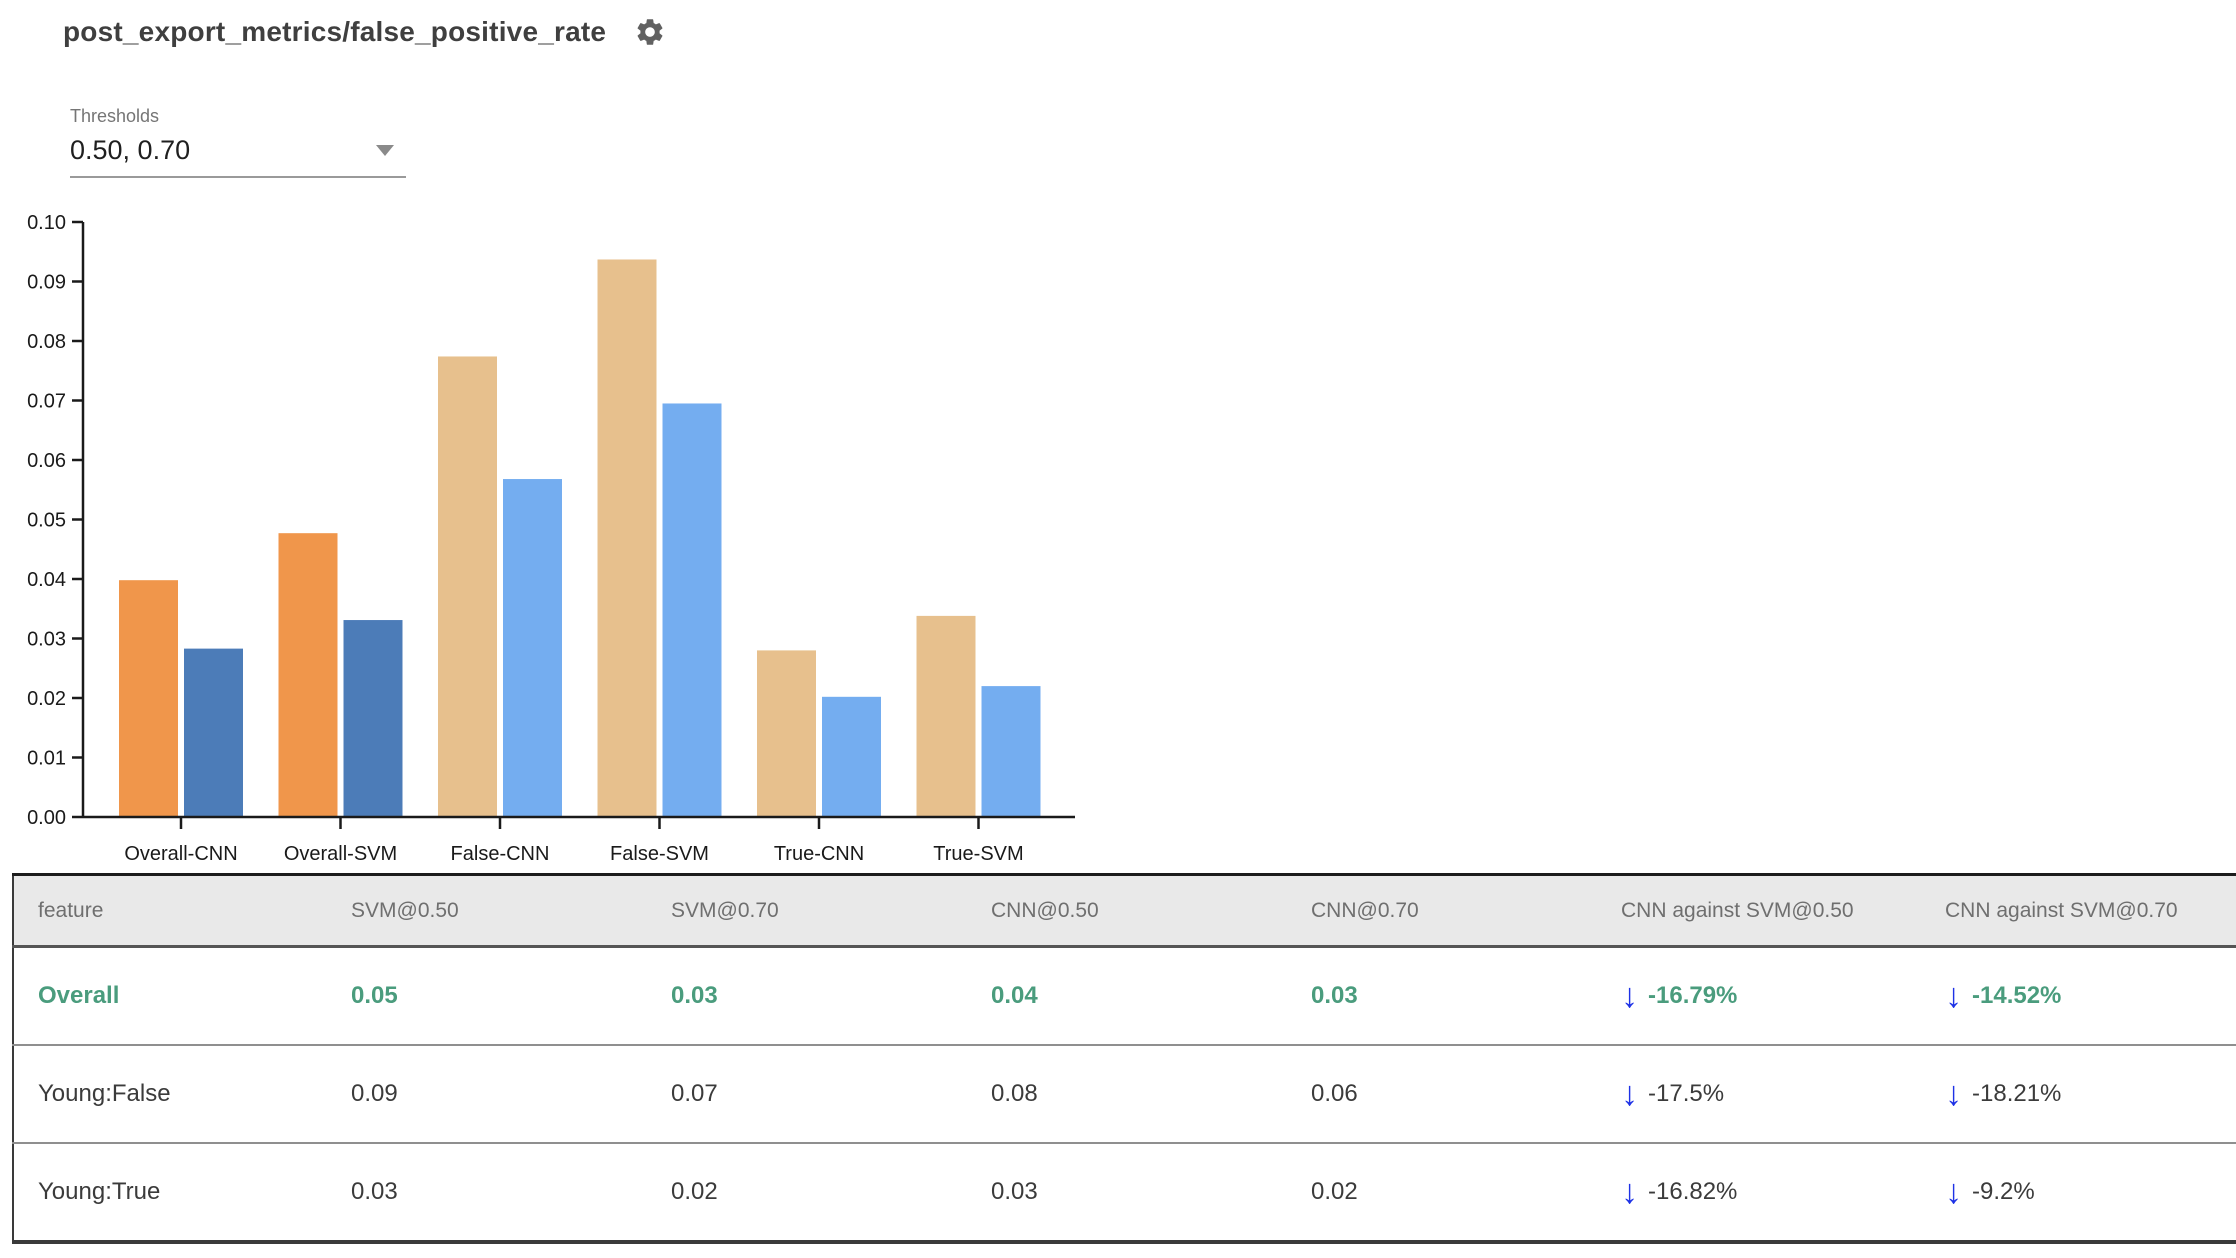  I want to click on delta-value: -14.52%, so click(2017, 995).